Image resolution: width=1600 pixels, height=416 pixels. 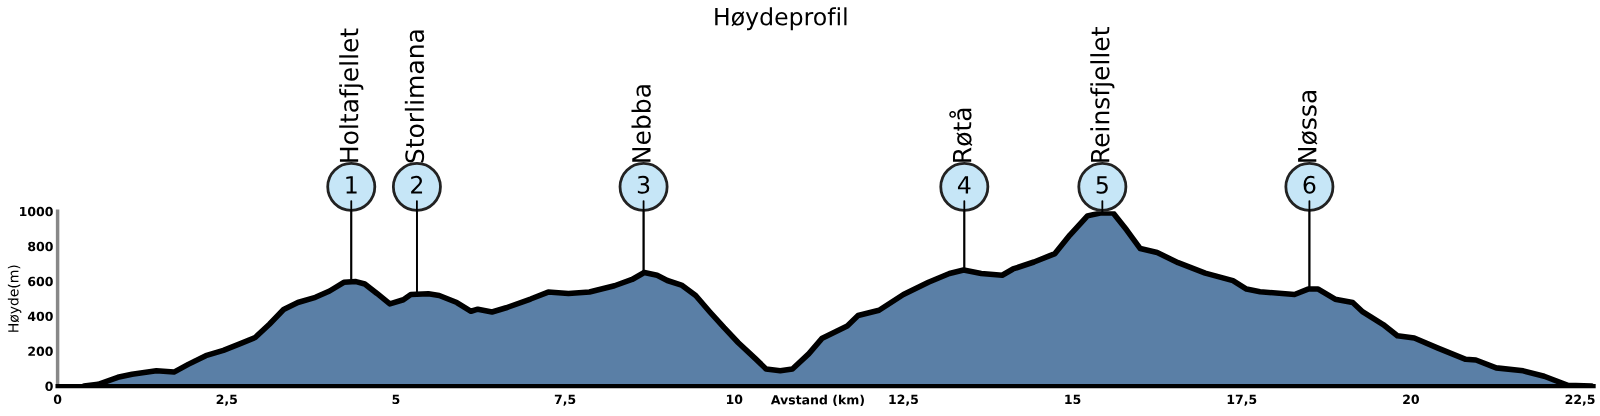 What do you see at coordinates (1242, 400) in the screenshot?
I see `x-tick-label: 17,5` at bounding box center [1242, 400].